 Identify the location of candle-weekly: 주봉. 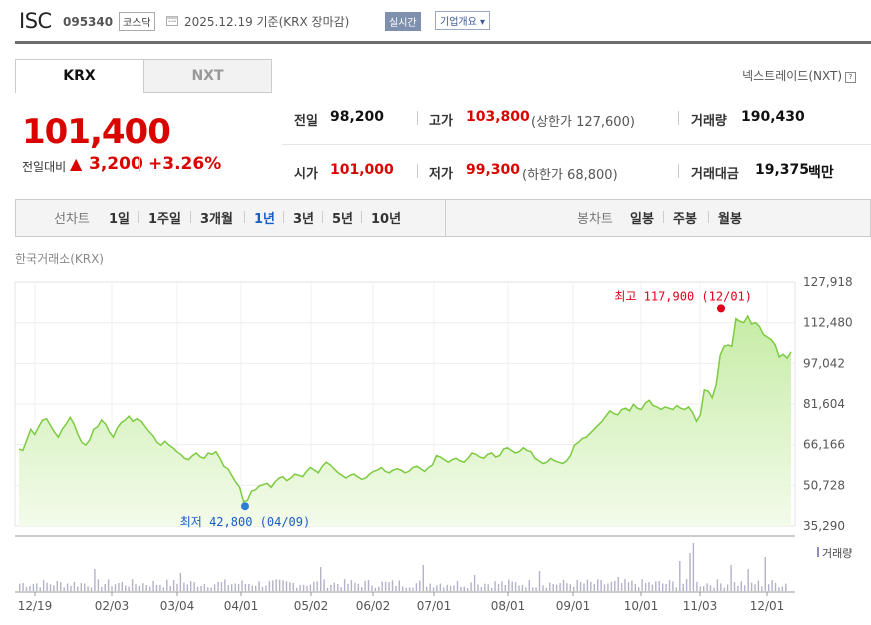
(685, 219).